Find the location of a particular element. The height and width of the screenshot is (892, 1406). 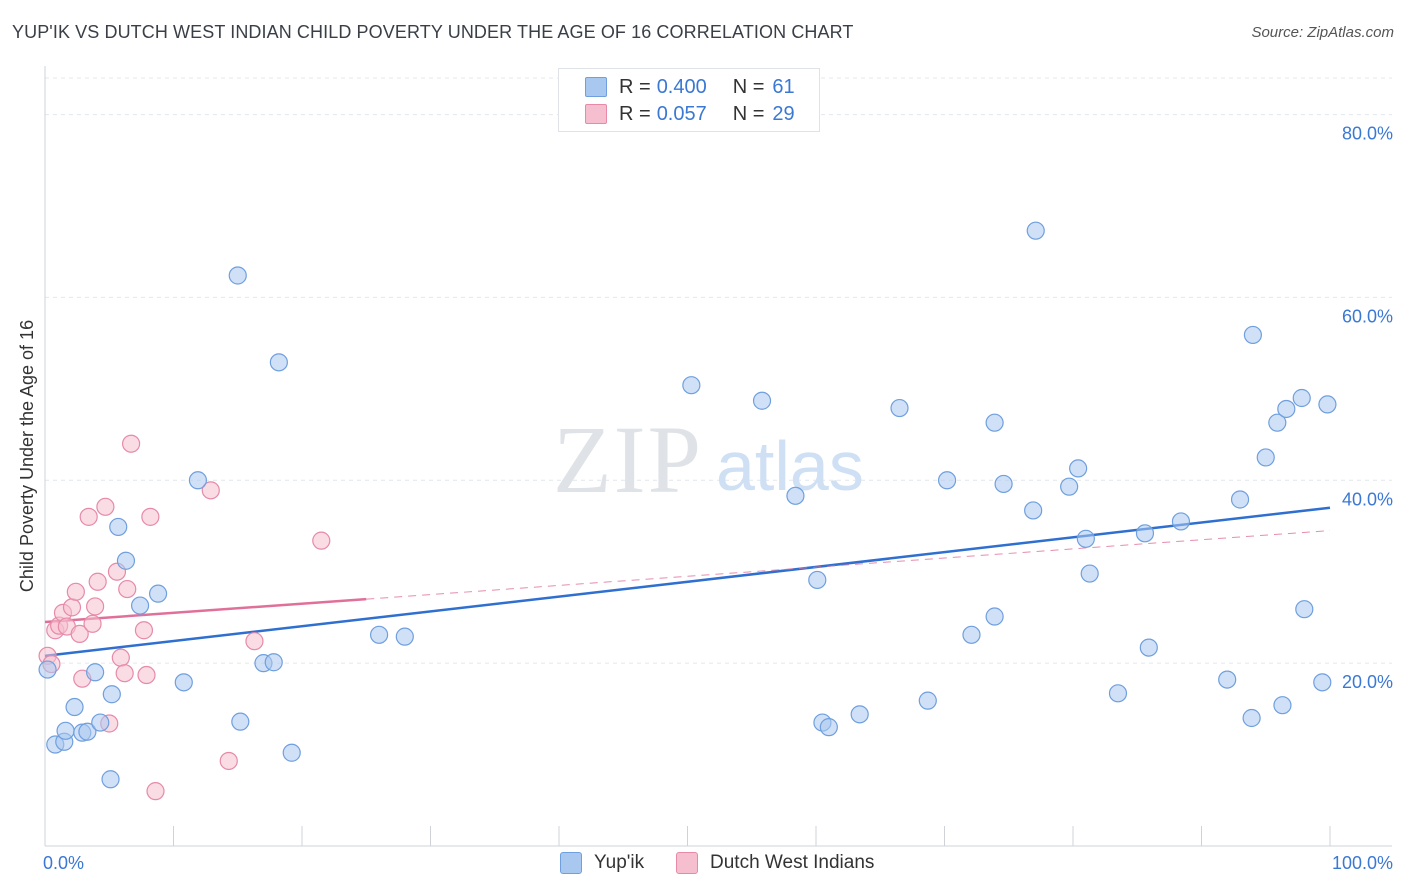

legend-r-value: 0.400 is located at coordinates (681, 86).